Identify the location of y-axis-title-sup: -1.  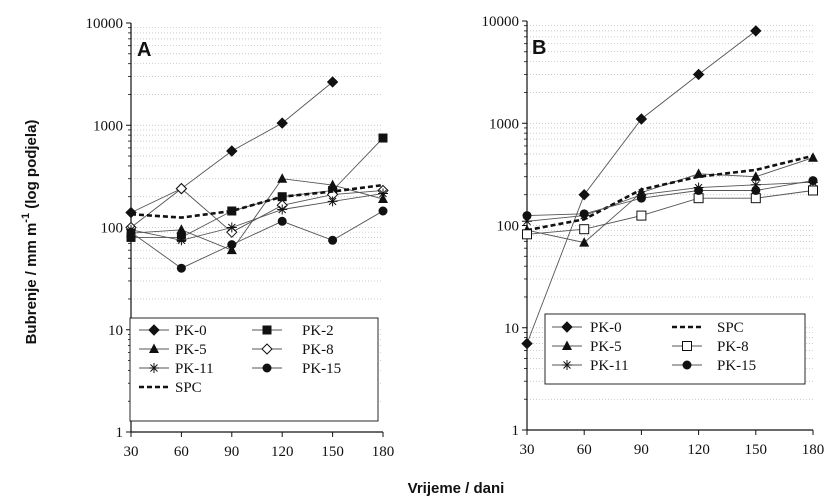
(26, 218).